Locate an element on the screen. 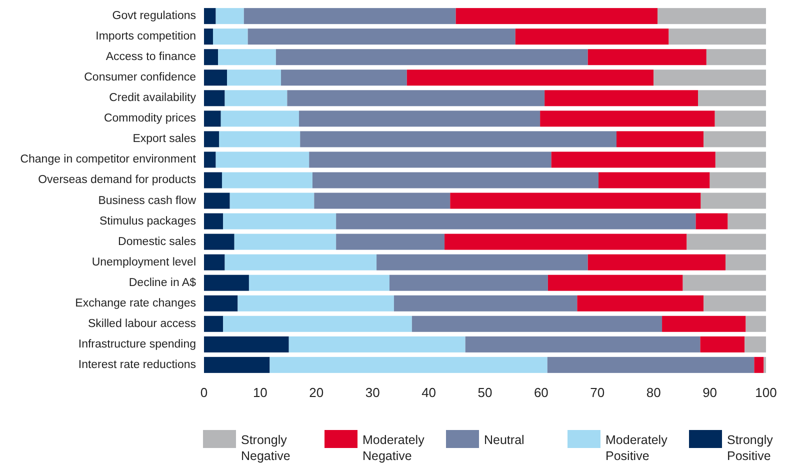  x-tick-label: 90 is located at coordinates (710, 392).